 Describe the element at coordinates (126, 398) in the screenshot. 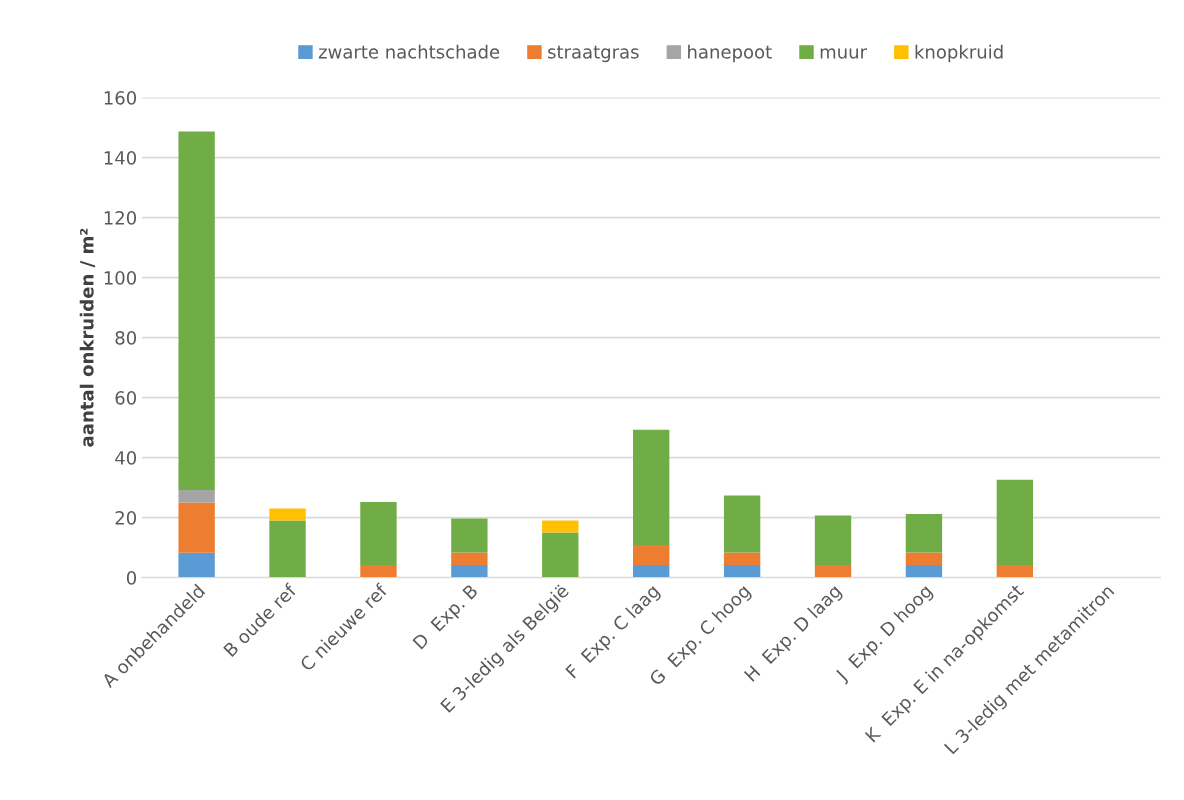

I see `y-tick-label: 60` at that location.